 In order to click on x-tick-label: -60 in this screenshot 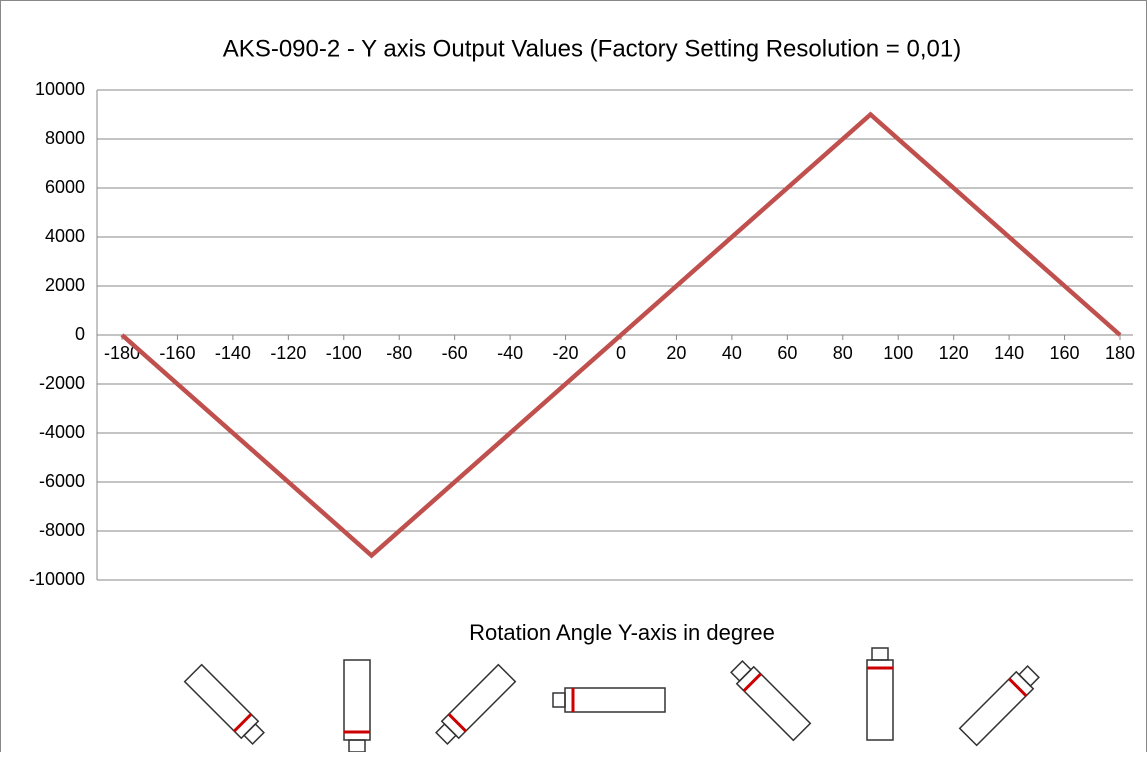, I will do `click(455, 353)`.